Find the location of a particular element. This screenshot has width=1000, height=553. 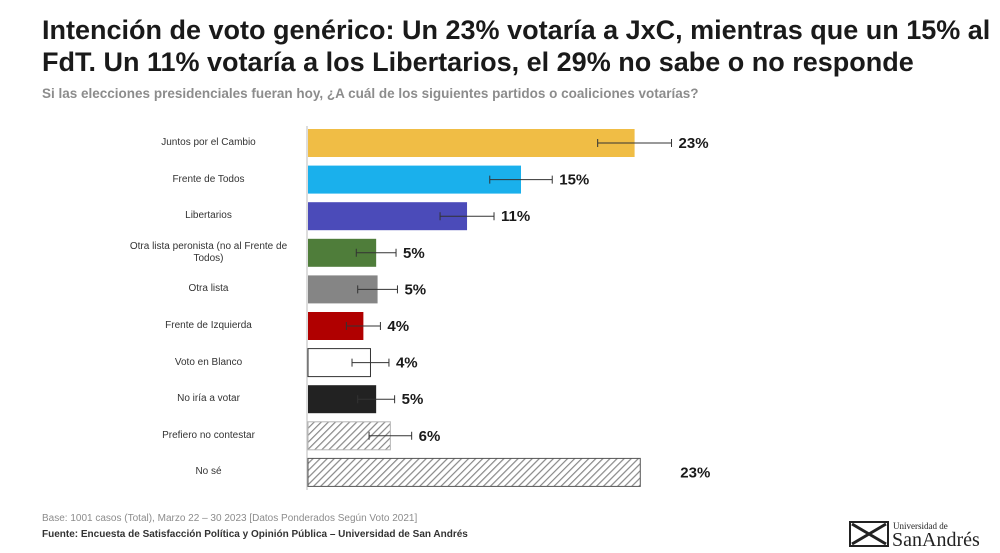

logo-bottom: SanAndrés is located at coordinates (936, 540).